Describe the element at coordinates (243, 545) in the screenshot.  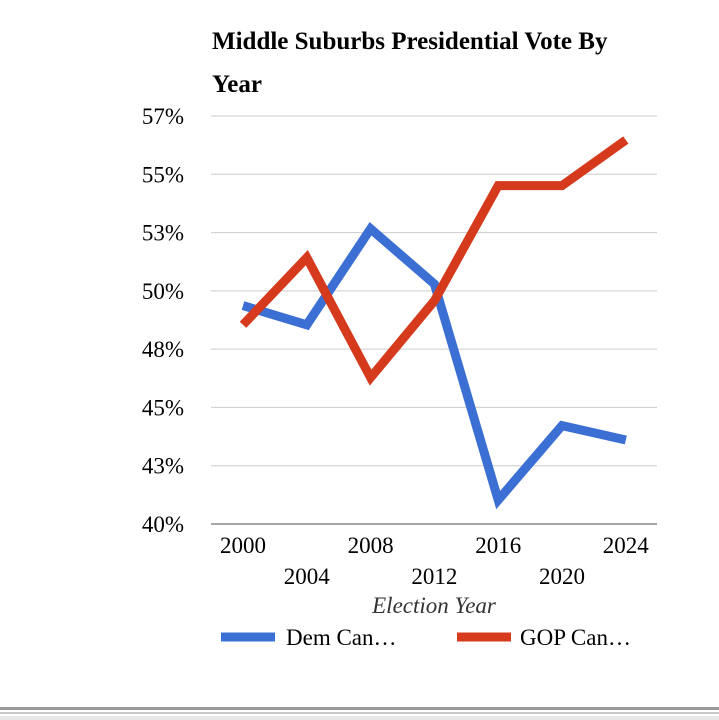
I see `x-tick-label: 2000` at that location.